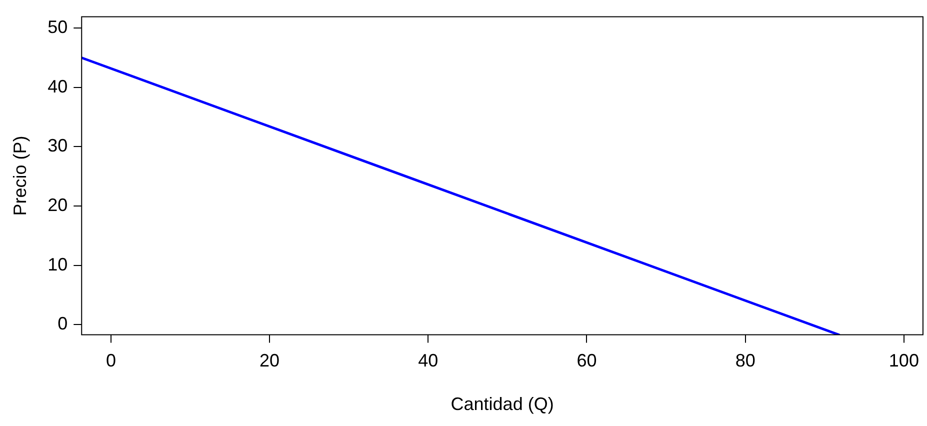  What do you see at coordinates (903, 360) in the screenshot?
I see `x-tick-label: 100` at bounding box center [903, 360].